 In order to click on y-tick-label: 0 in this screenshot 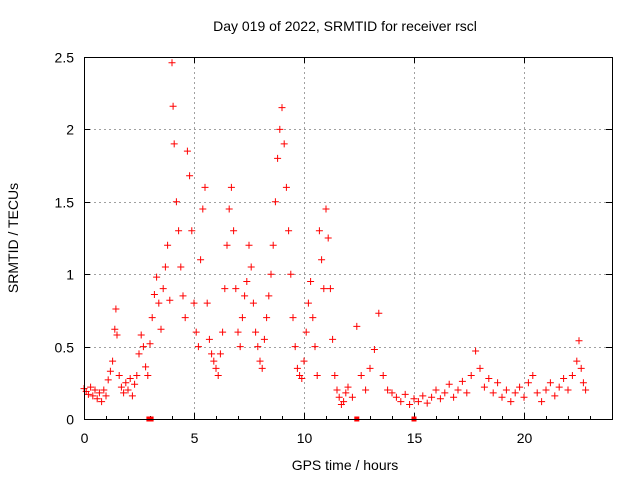, I will do `click(70, 420)`.